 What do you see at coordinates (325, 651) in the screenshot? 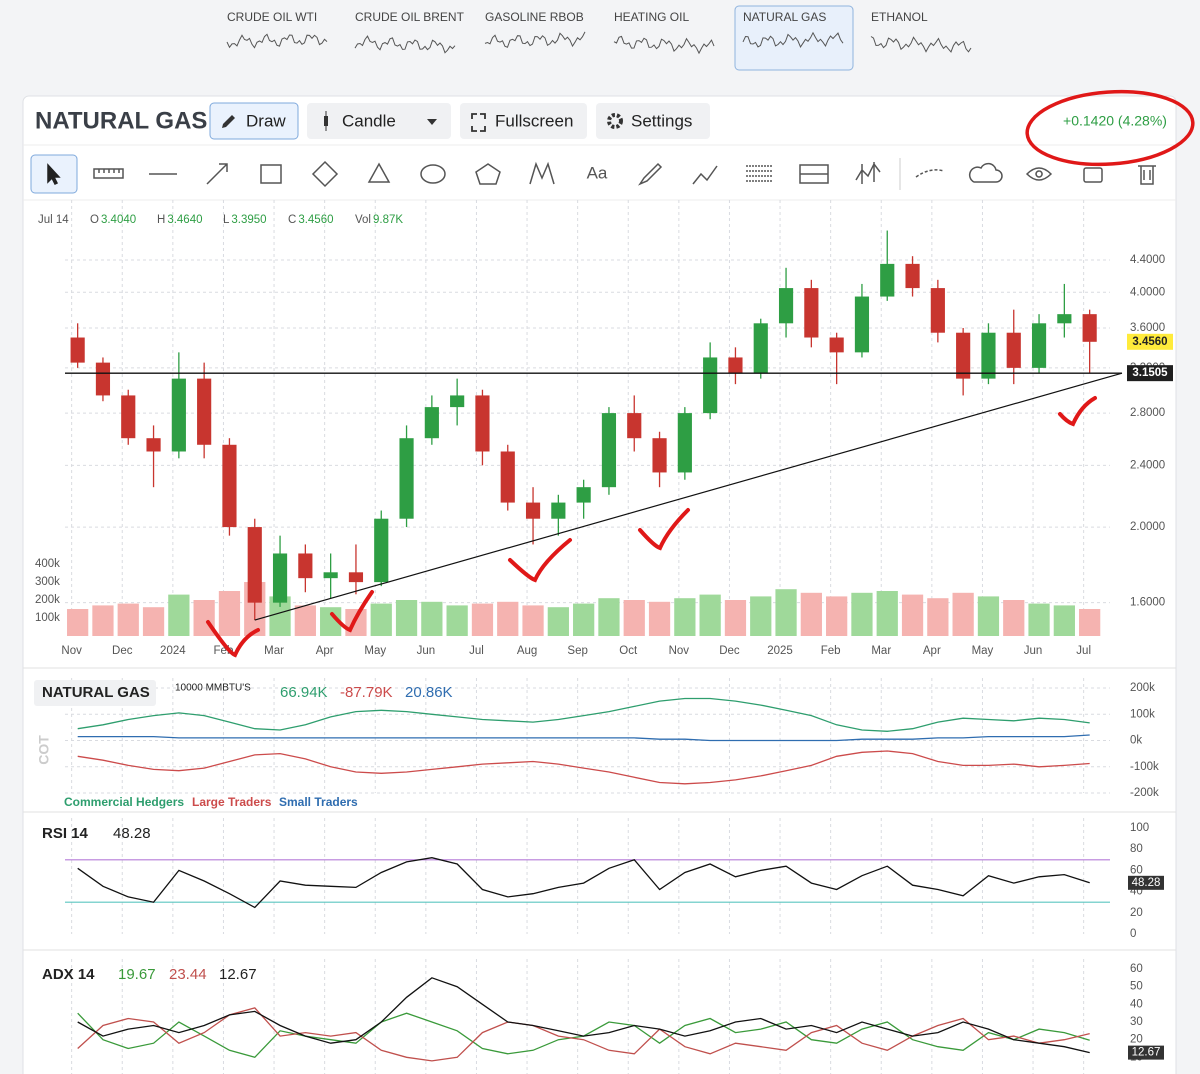
I see `x-tick-label: Apr` at bounding box center [325, 651].